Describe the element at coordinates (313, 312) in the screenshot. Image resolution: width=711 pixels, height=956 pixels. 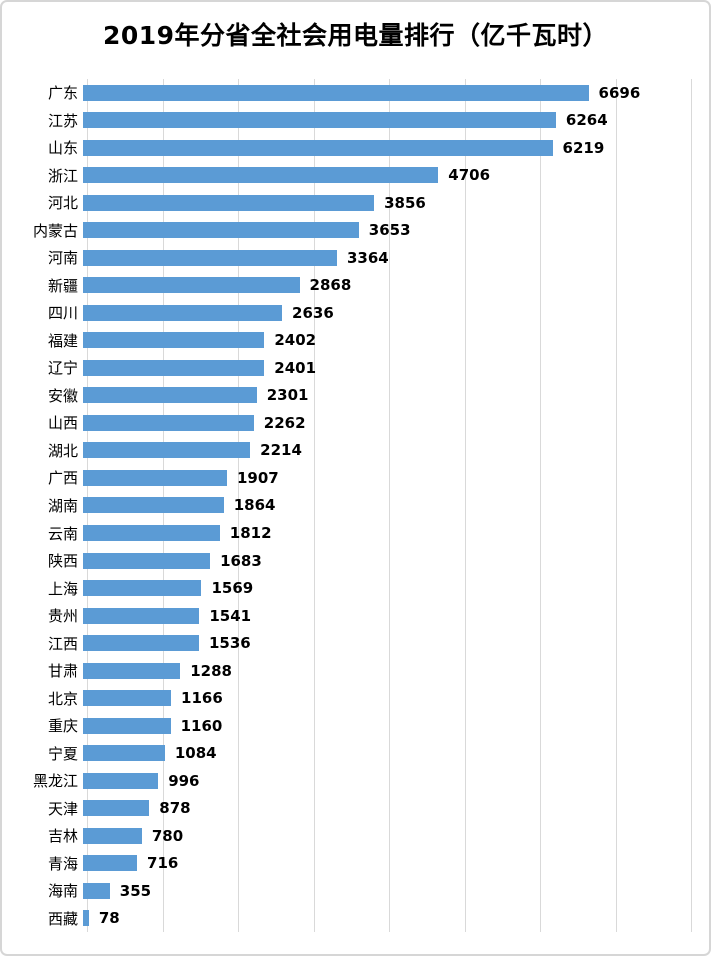
I see `data-label: 2636` at that location.